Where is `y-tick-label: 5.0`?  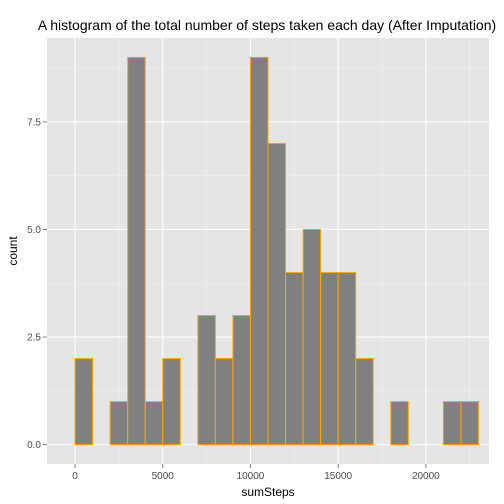 y-tick-label: 5.0 is located at coordinates (34, 230).